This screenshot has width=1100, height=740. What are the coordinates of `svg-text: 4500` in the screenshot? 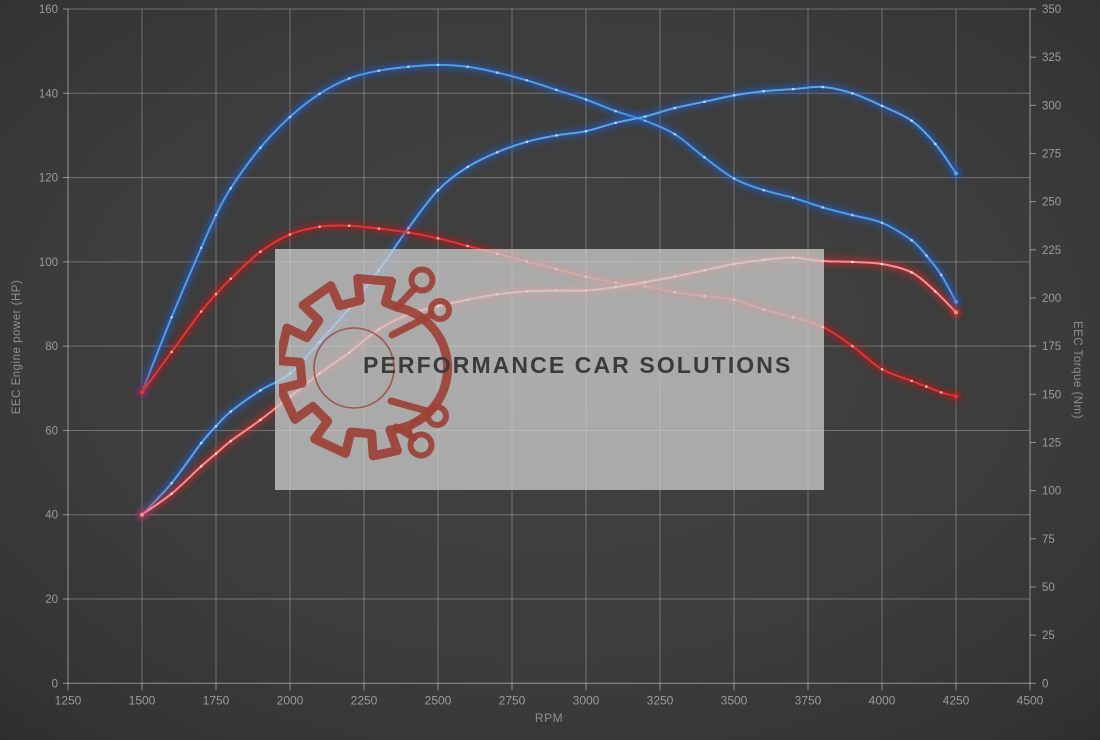 It's located at (1030, 700).